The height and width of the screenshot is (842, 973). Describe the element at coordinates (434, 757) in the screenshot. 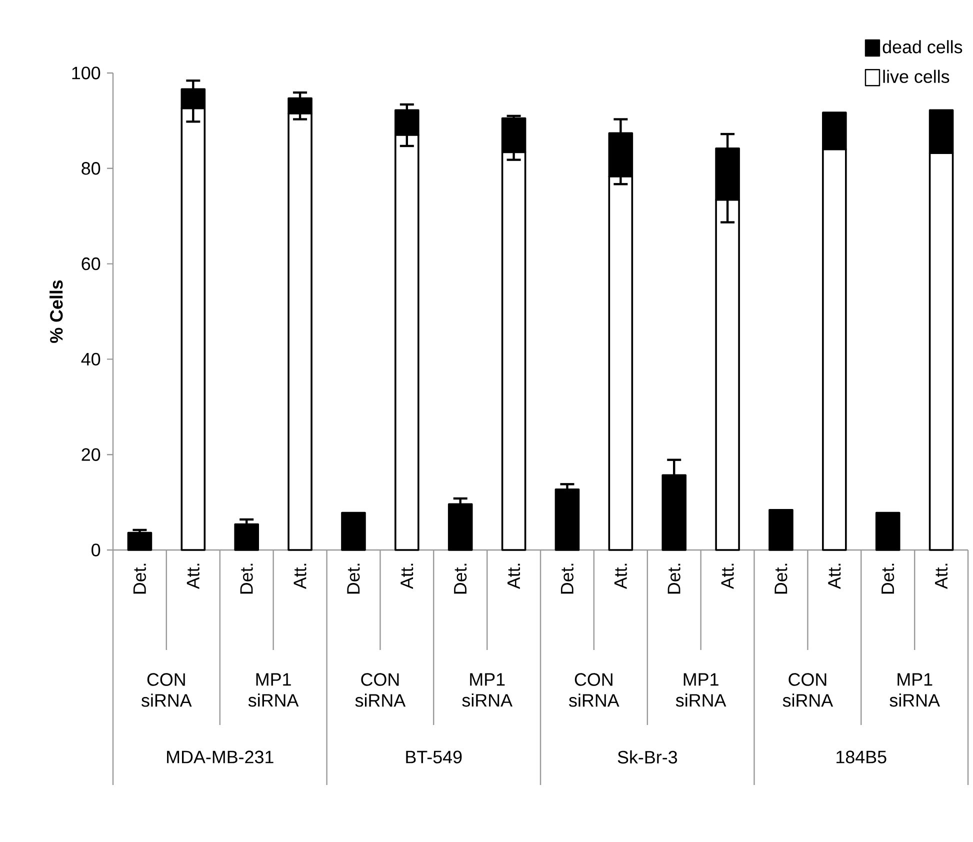

I see `text: BT-549` at that location.